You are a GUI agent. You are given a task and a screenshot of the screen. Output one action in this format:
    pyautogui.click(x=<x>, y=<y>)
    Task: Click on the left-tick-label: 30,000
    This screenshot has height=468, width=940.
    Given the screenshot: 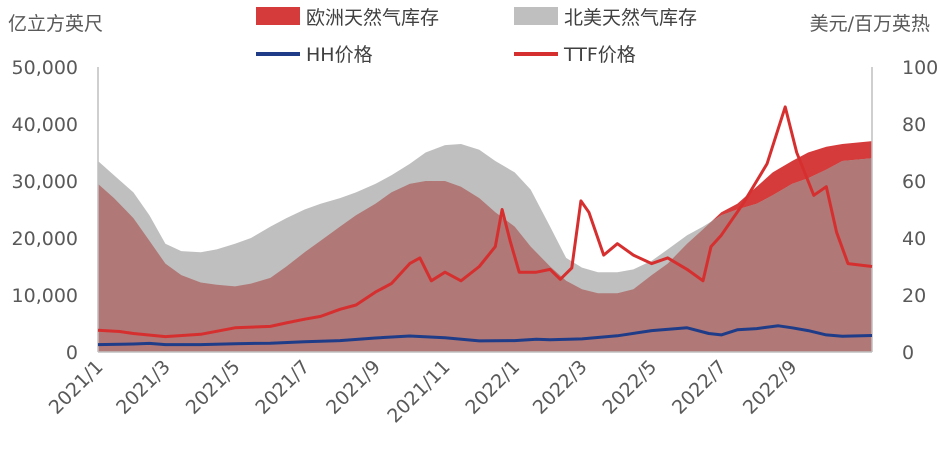 What is the action you would take?
    pyautogui.click(x=45, y=182)
    